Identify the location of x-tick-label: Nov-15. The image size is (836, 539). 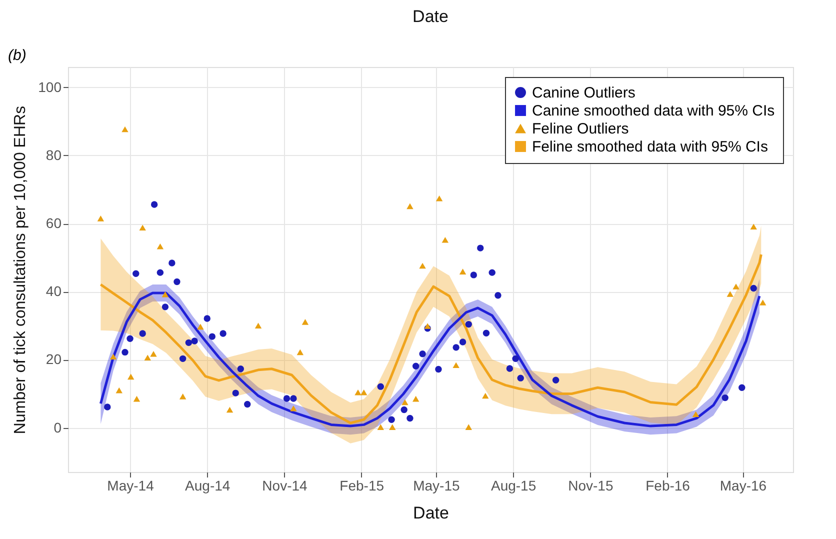
(591, 486).